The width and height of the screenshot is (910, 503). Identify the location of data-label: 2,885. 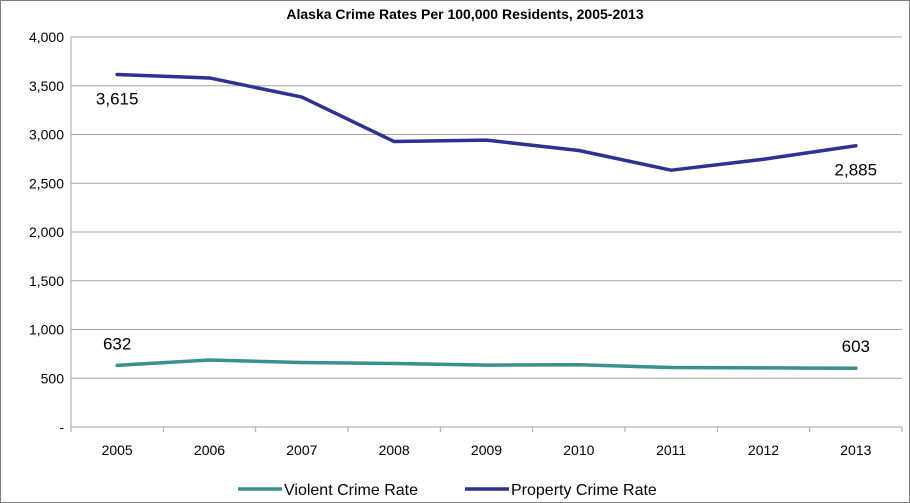
(856, 170).